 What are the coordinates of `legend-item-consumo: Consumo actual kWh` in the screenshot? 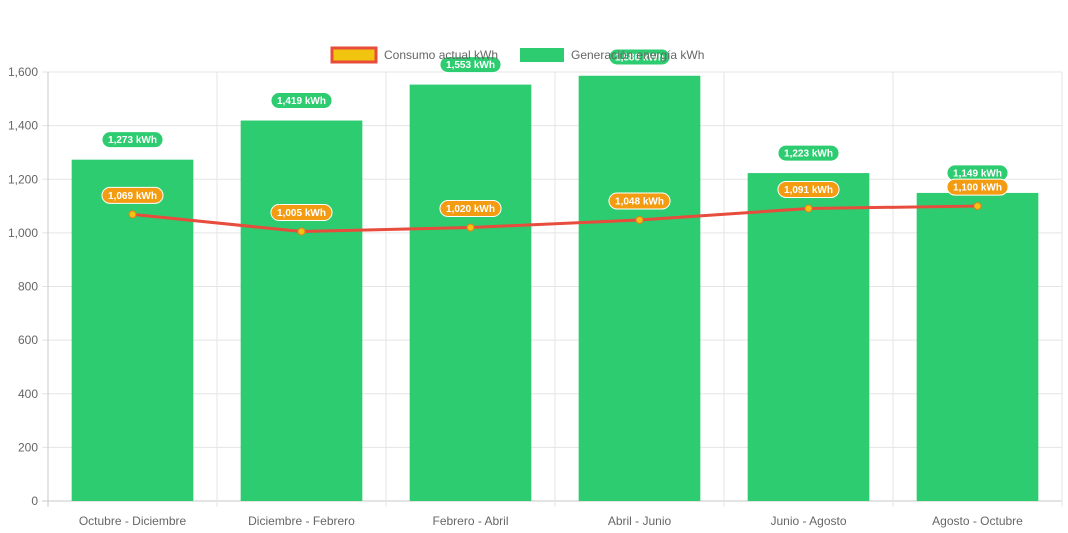 It's located at (414, 55).